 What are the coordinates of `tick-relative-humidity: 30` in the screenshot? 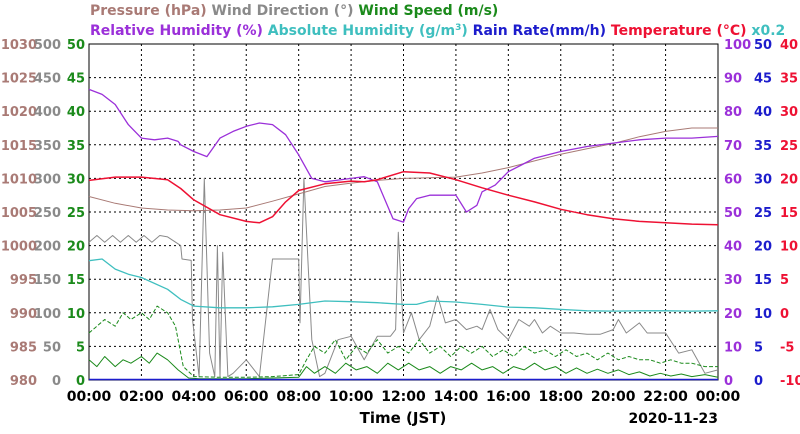 It's located at (733, 280).